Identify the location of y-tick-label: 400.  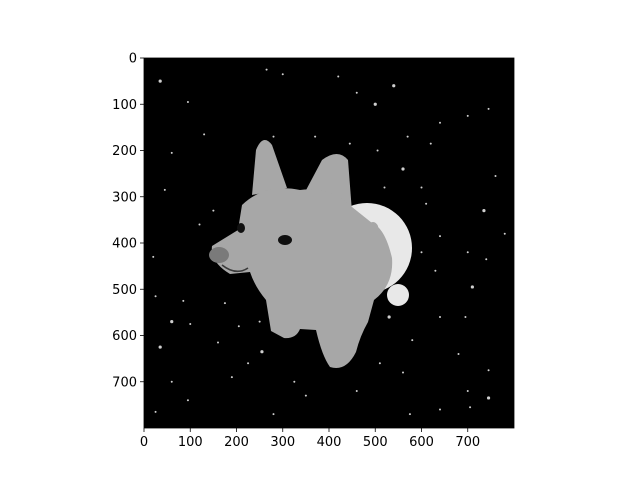
(124, 244).